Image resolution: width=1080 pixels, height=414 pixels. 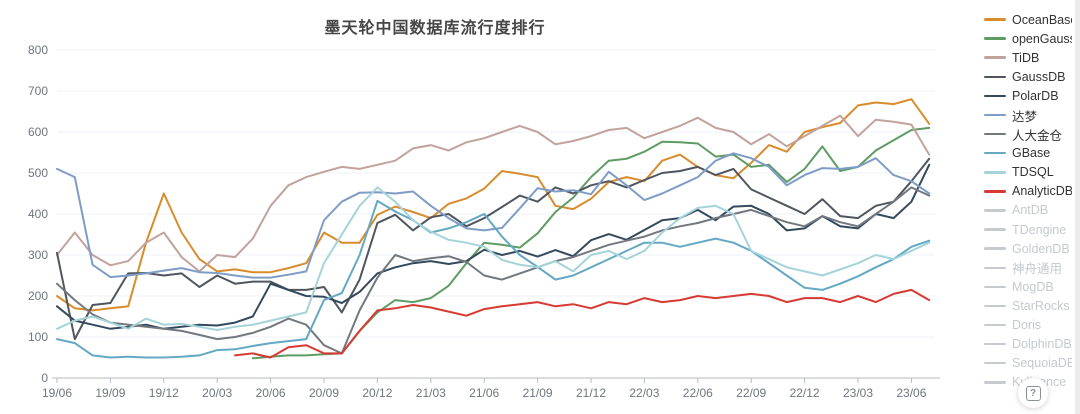 What do you see at coordinates (1039, 229) in the screenshot?
I see `legend-label: TDengine` at bounding box center [1039, 229].